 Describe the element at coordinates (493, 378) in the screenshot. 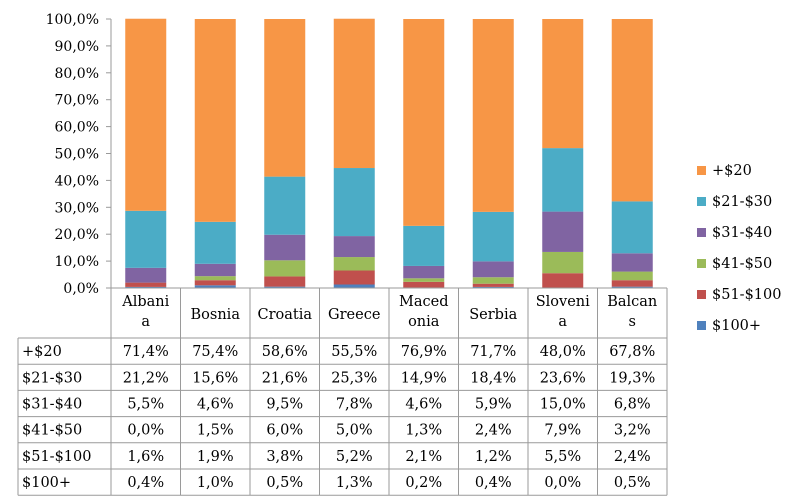

I see `data-label: 18,4%` at that location.